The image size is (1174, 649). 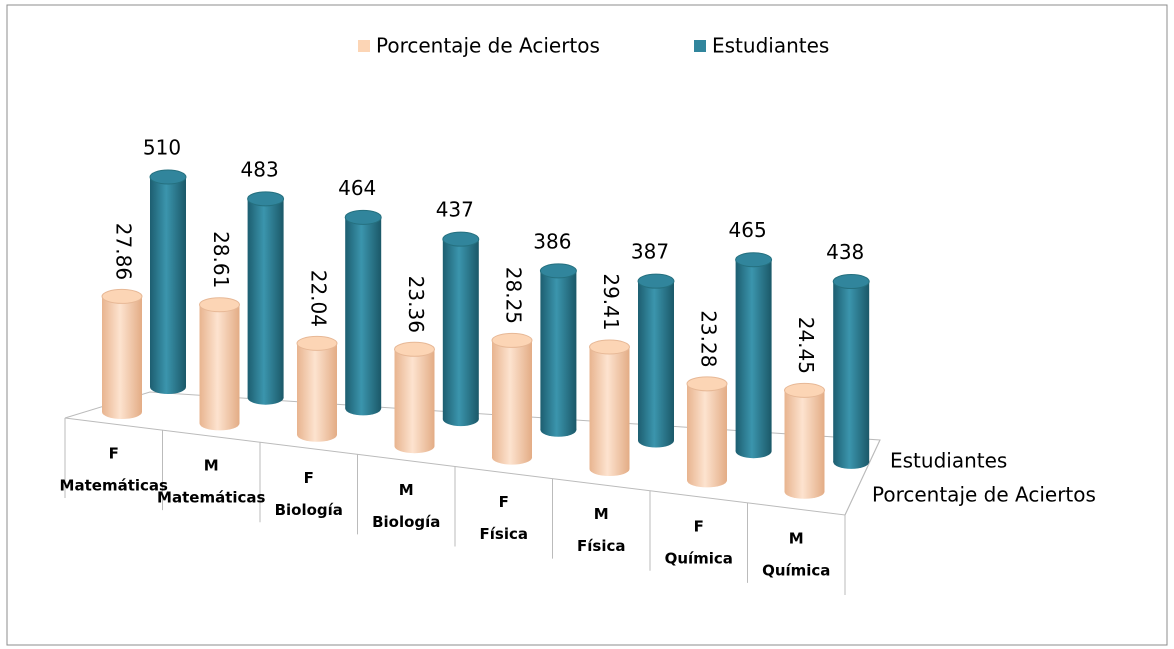 I want to click on data-label: 23.28, so click(x=709, y=338).